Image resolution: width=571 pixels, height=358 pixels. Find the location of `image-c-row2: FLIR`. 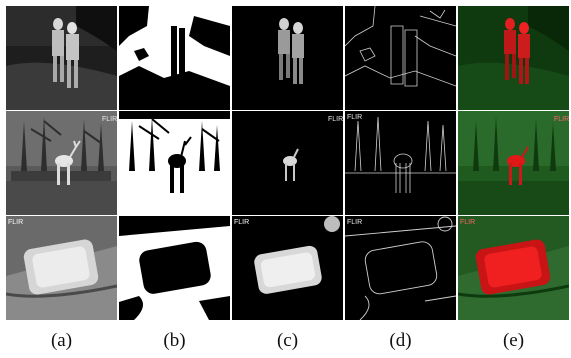

image-c-row2: FLIR is located at coordinates (287, 163).